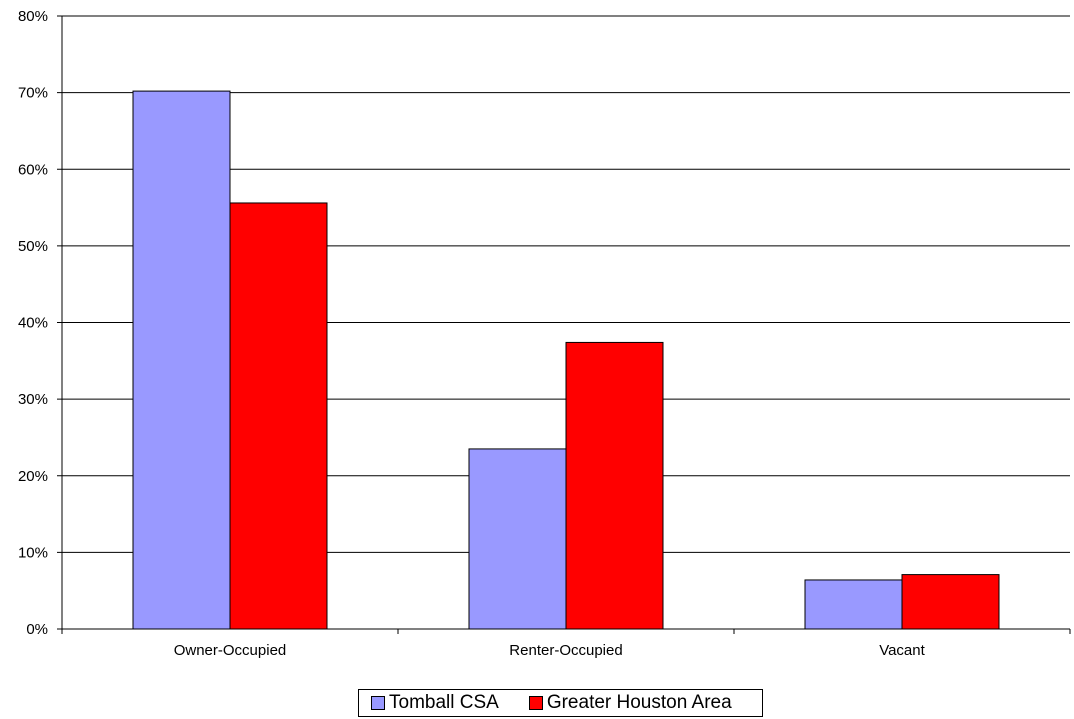 The image size is (1074, 719). I want to click on legend-item-series-1: Tomball CSA, so click(435, 703).